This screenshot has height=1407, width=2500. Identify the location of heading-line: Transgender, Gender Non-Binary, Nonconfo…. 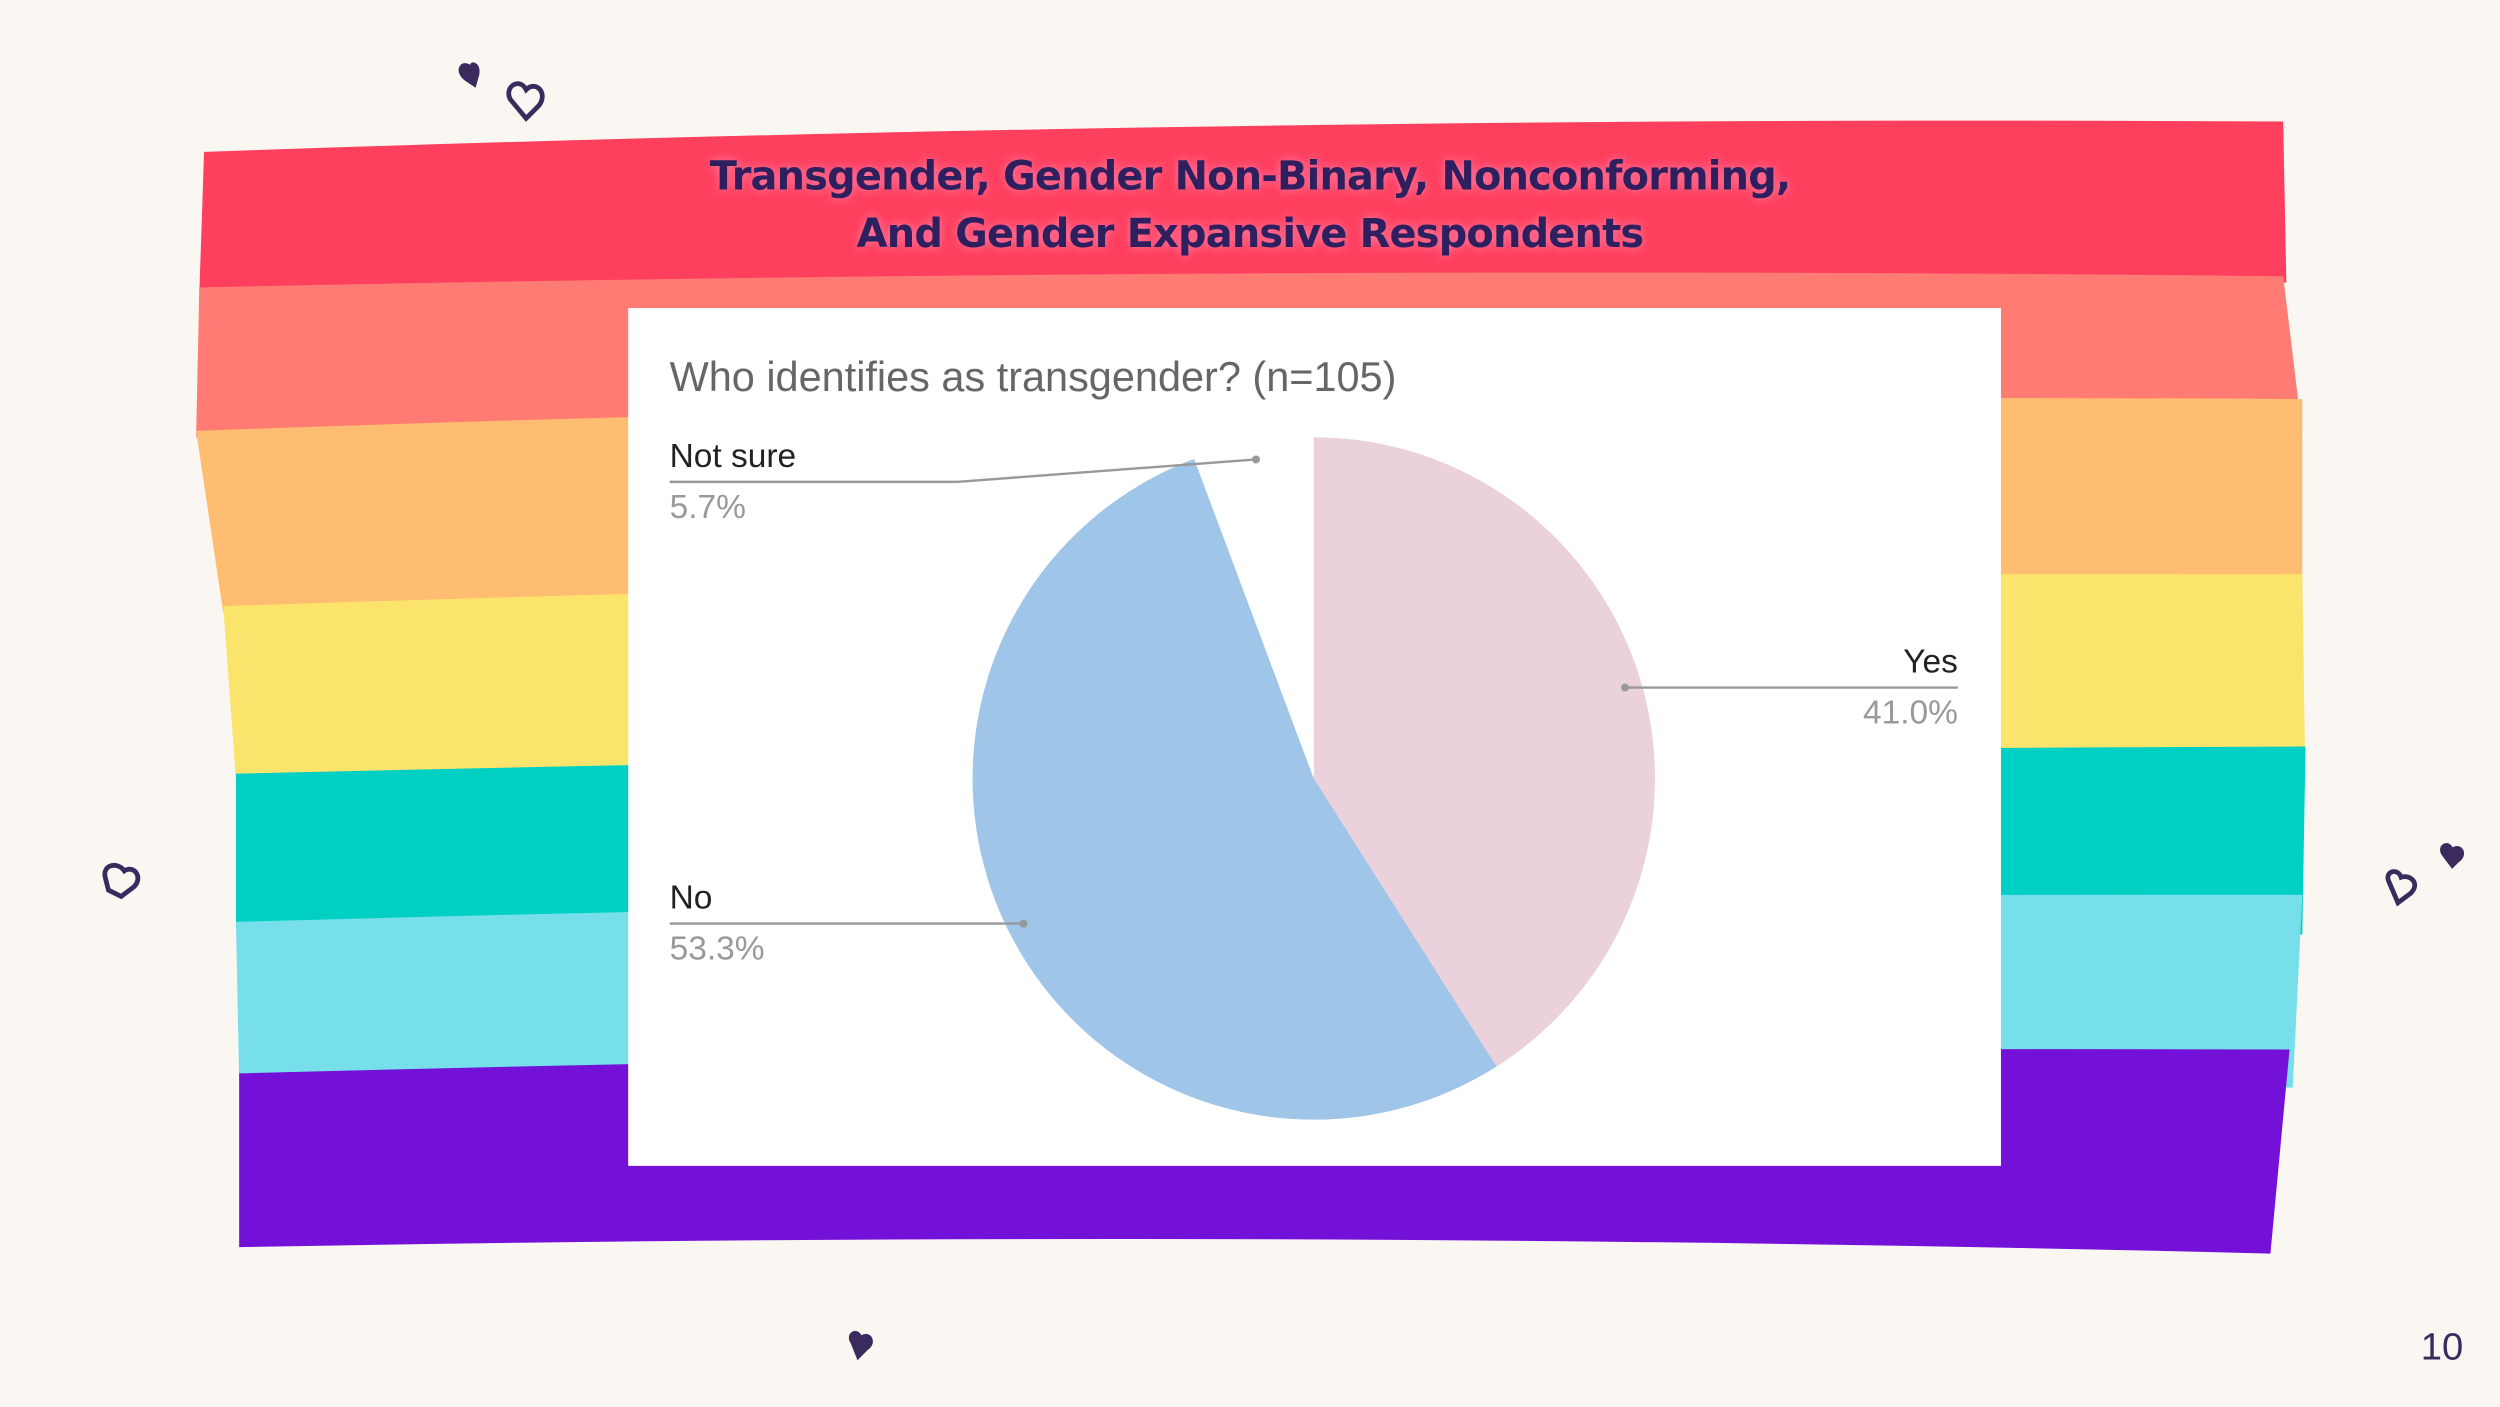
(1250, 176).